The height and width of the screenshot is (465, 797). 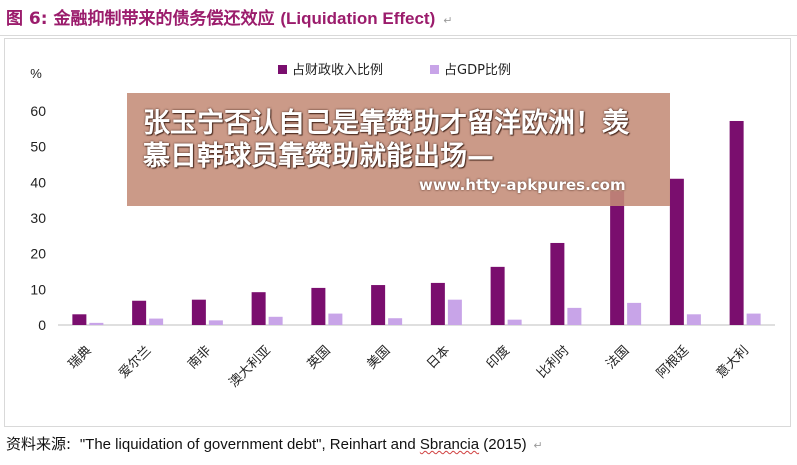 I want to click on y-tick-label: 30, so click(x=38, y=218).